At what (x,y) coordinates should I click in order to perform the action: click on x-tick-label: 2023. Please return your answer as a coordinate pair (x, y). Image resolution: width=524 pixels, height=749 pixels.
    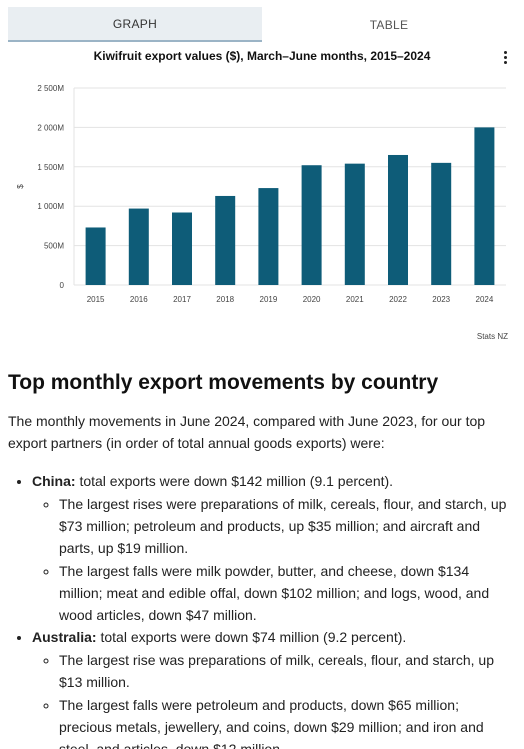
    Looking at the image, I should click on (441, 299).